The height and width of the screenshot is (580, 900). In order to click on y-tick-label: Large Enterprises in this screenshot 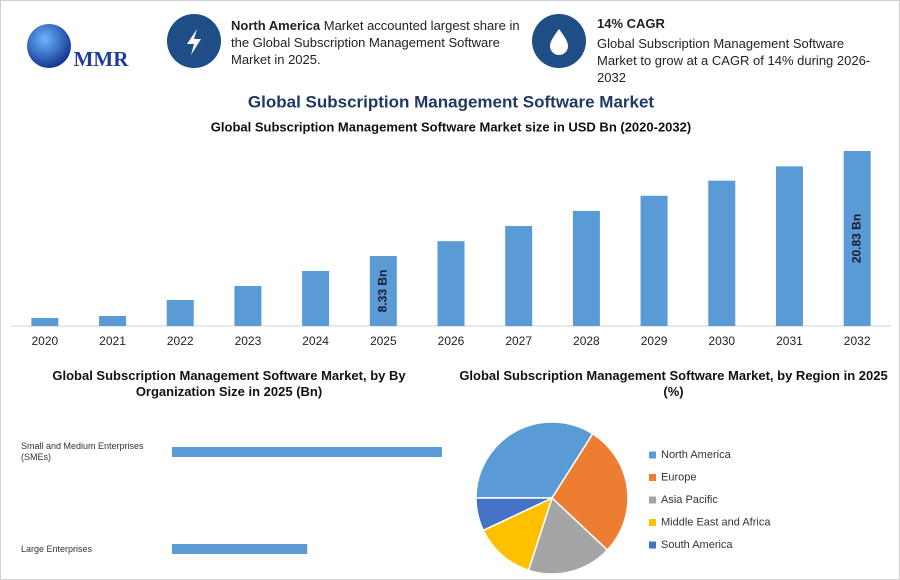, I will do `click(57, 548)`.